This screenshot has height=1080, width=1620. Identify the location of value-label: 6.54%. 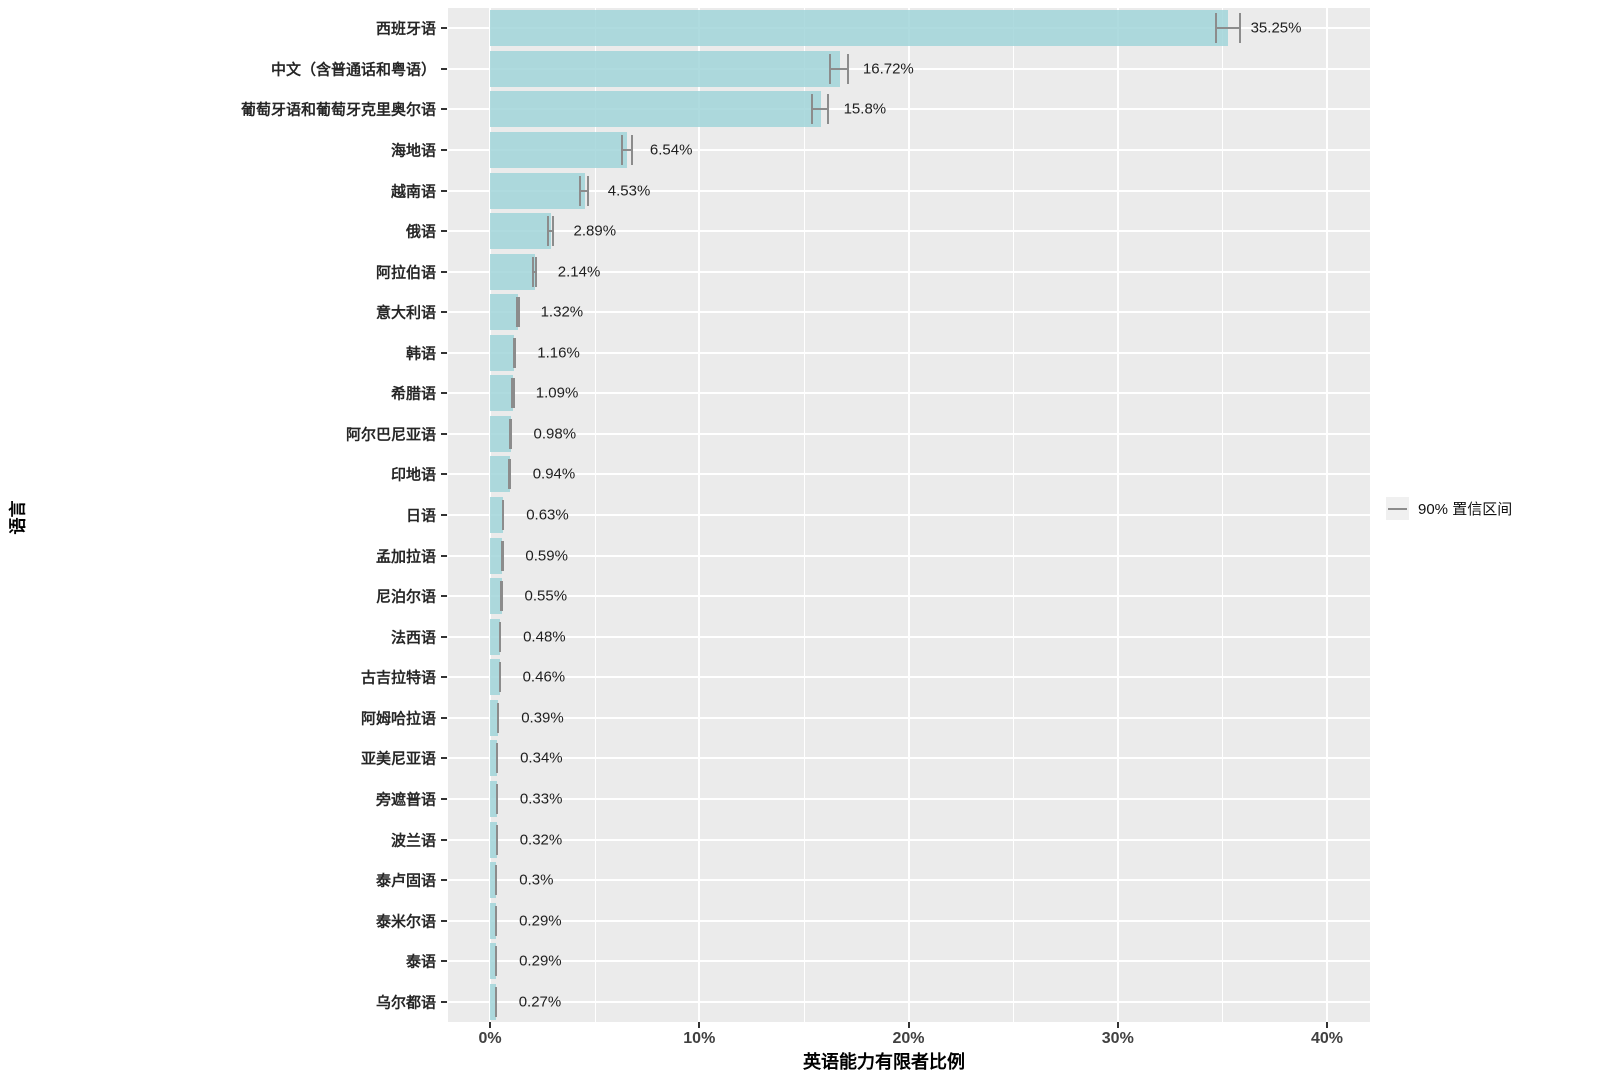
(671, 150).